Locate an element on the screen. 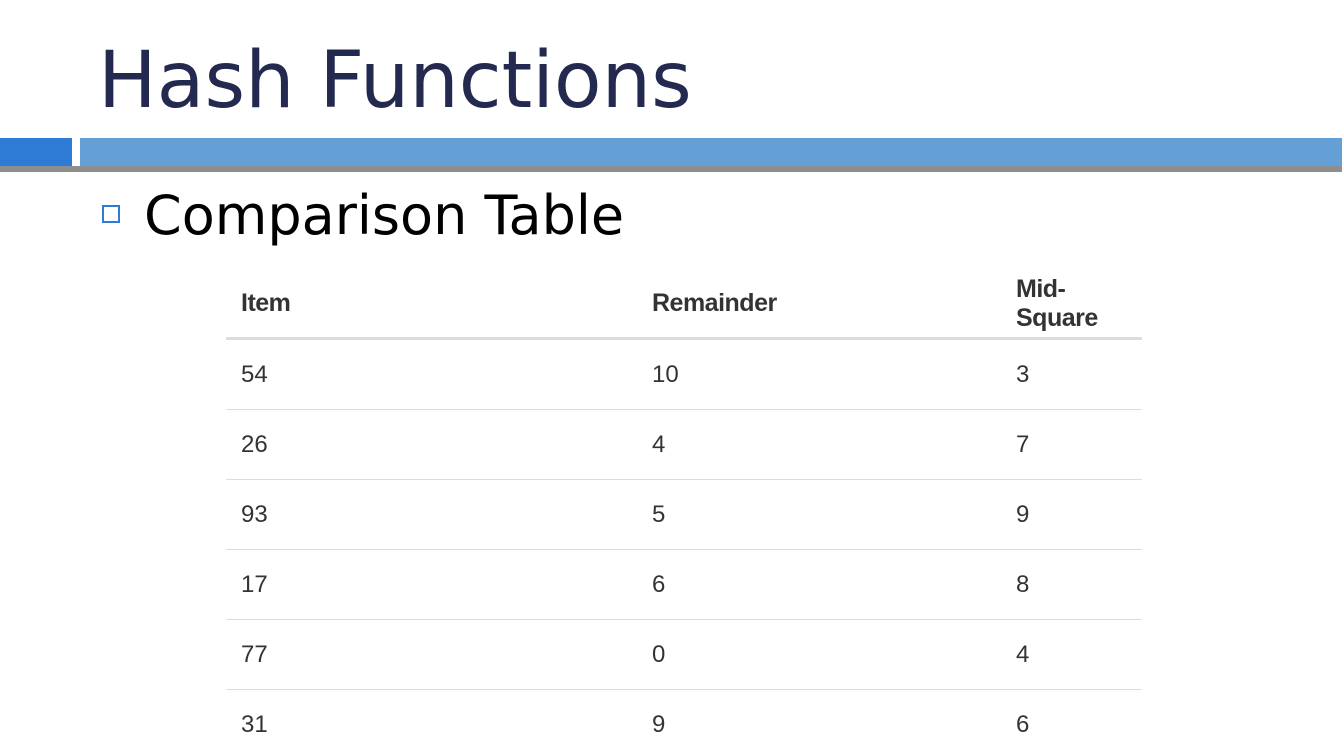 The height and width of the screenshot is (752, 1342). table-row: 54 10 3 is located at coordinates (684, 374).